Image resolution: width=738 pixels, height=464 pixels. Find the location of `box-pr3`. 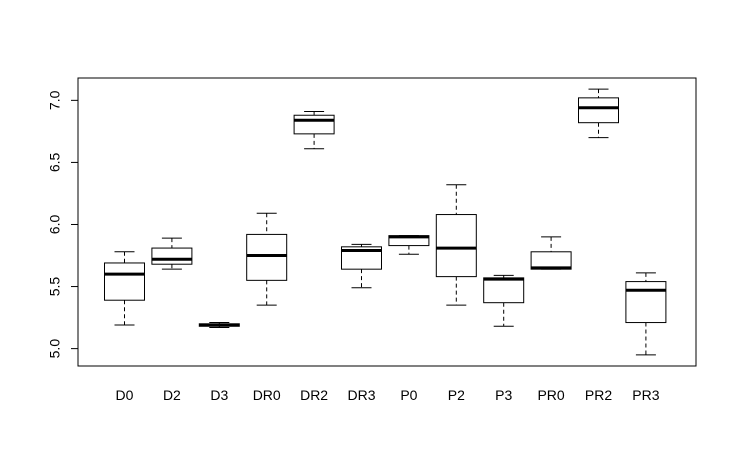

box-pr3 is located at coordinates (646, 314).